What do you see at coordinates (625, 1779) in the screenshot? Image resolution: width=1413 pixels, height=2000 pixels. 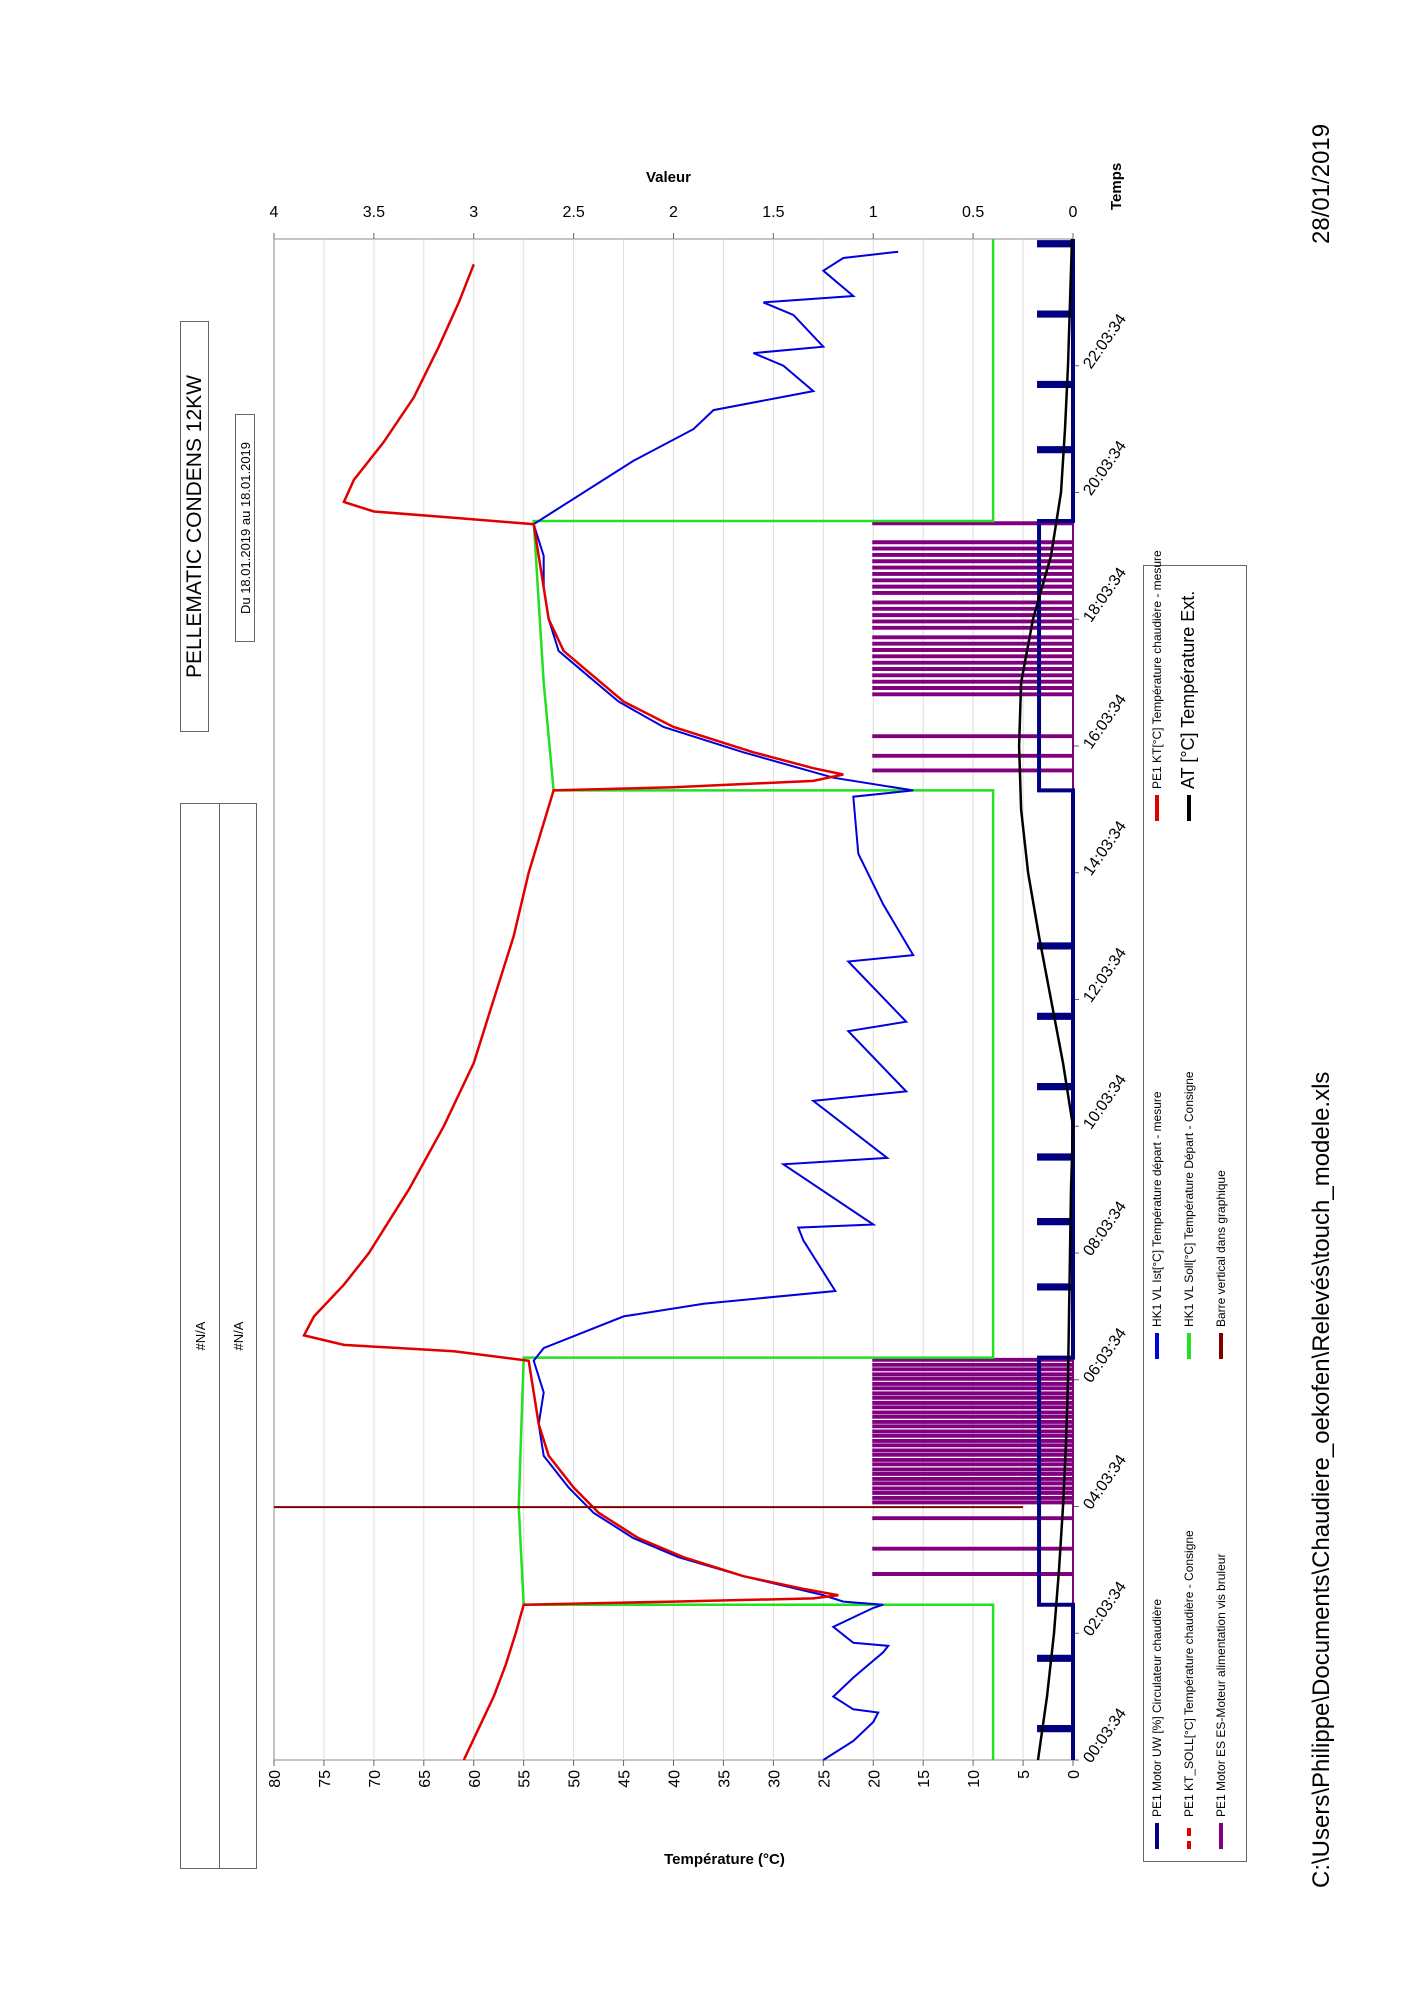 I see `y-tick-label: 45` at bounding box center [625, 1779].